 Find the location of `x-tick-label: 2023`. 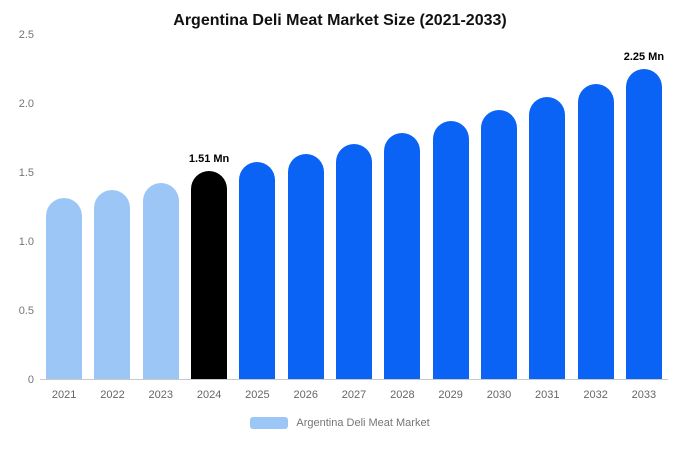

x-tick-label: 2023 is located at coordinates (161, 395).